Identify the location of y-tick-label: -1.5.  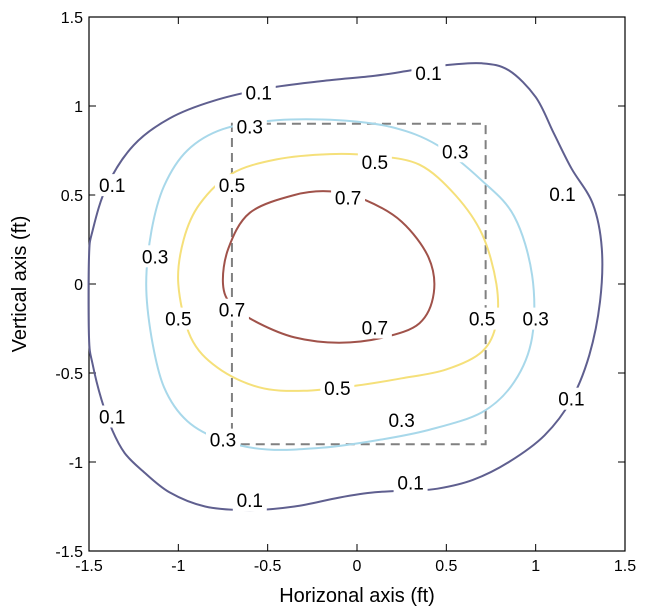
(69, 552).